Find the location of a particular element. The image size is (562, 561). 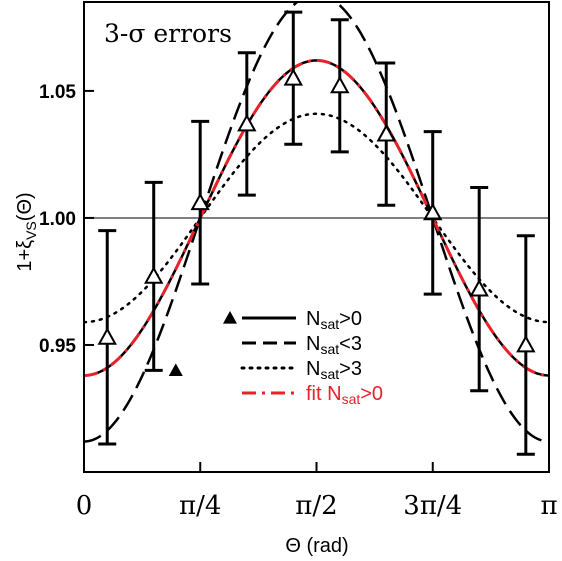

x-axis-label: Θ (rad) is located at coordinates (316, 546).